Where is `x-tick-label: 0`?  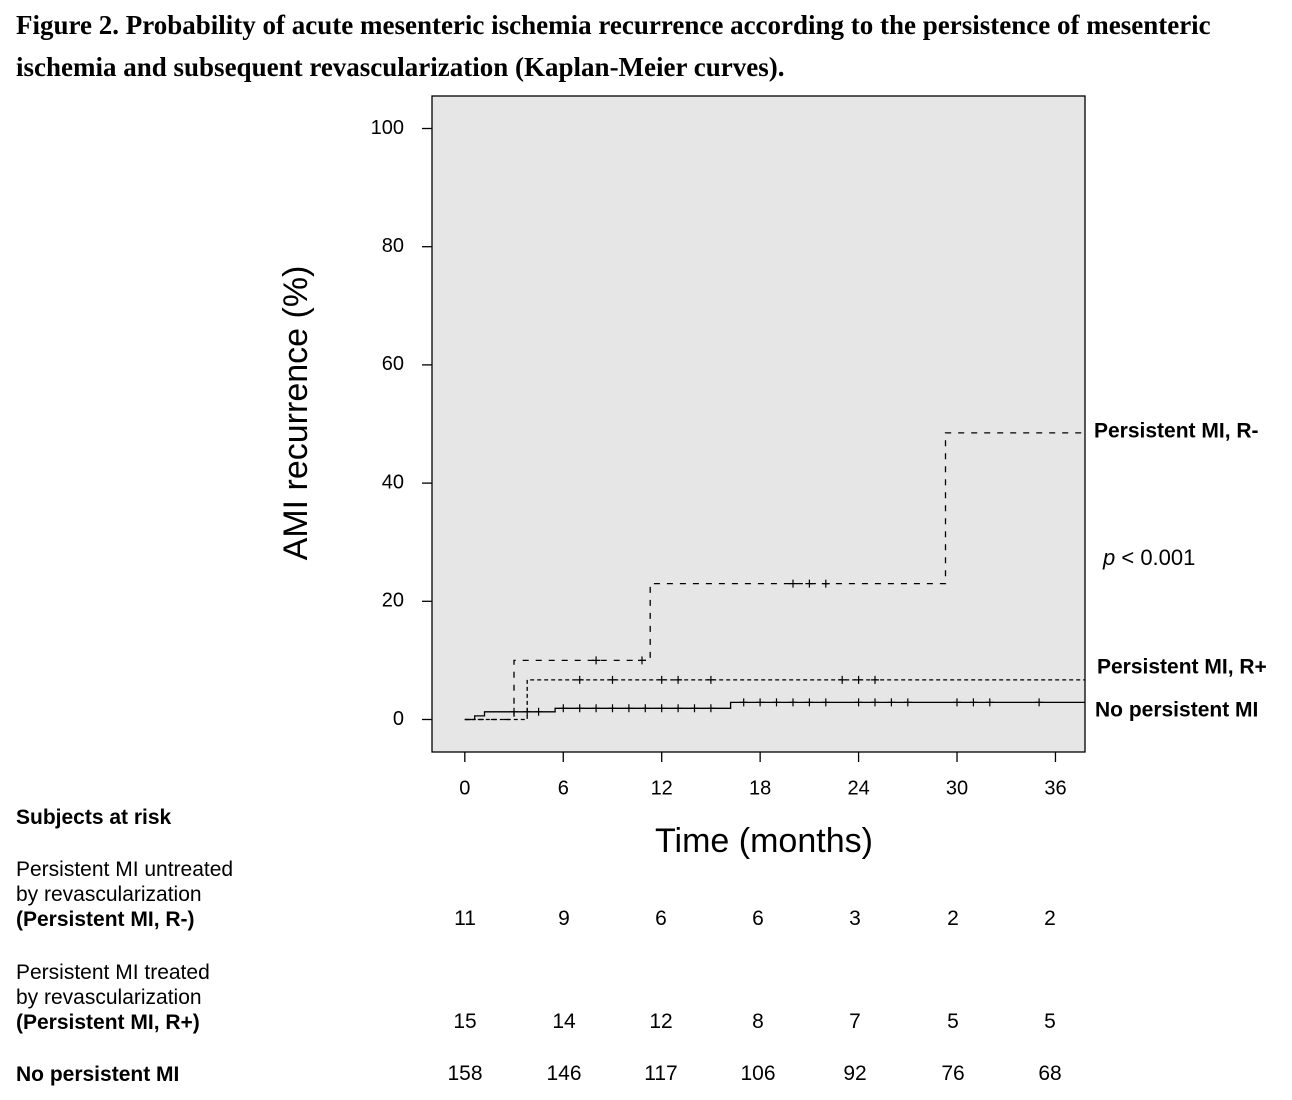 x-tick-label: 0 is located at coordinates (464, 788).